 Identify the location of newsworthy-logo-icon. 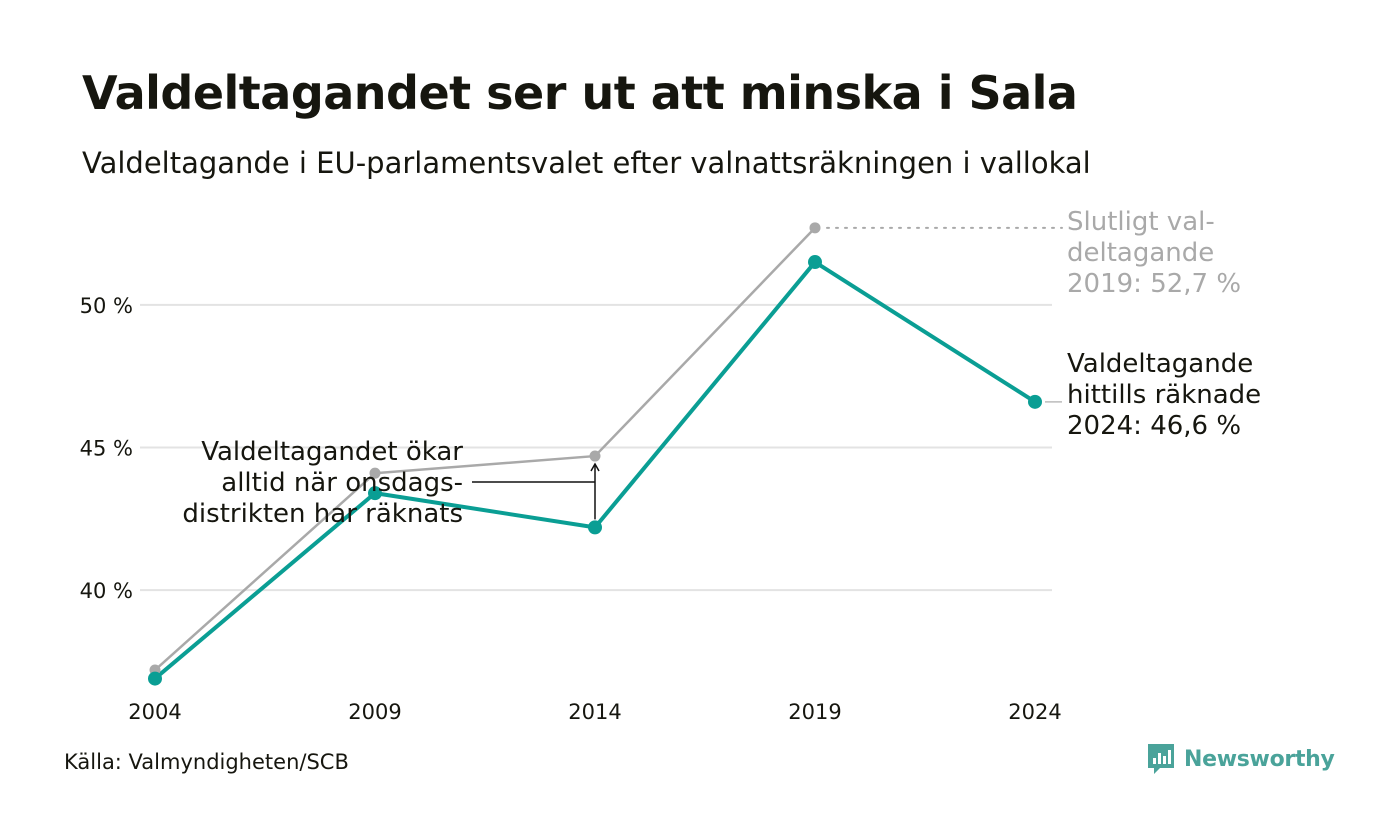
(1161, 759).